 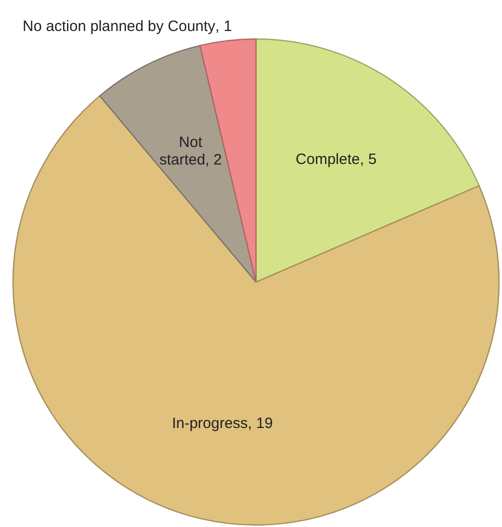 What do you see at coordinates (210, 423) in the screenshot?
I see `slice-label: In-progress` at bounding box center [210, 423].